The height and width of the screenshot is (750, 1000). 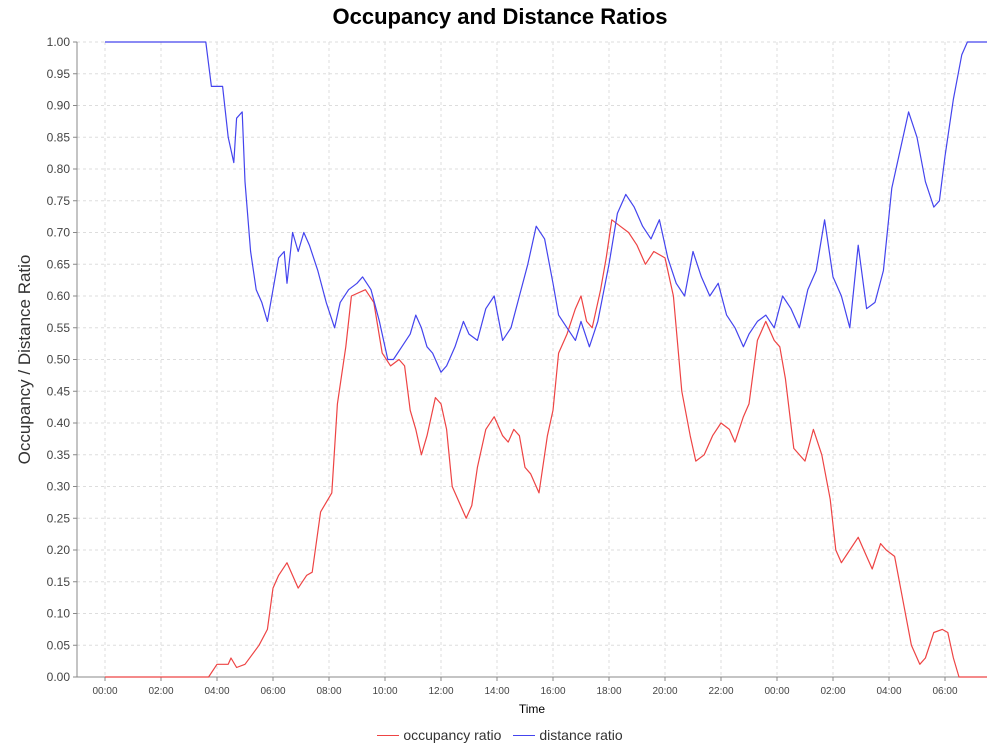 I want to click on y-tick-label: 0.55, so click(x=59, y=328).